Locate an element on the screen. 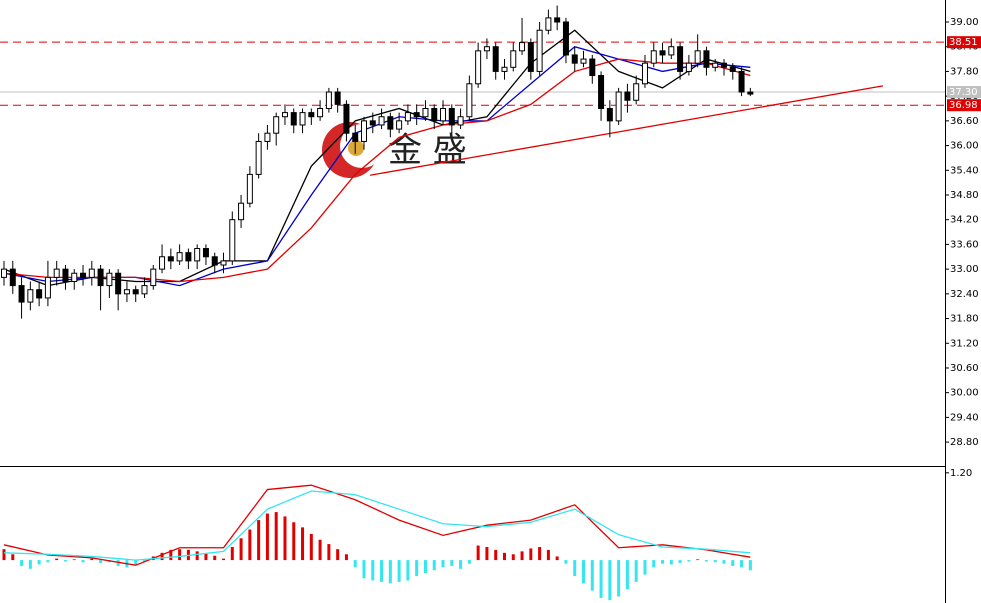 This screenshot has width=981, height=603. y-tick-label: 30.60 is located at coordinates (964, 368).